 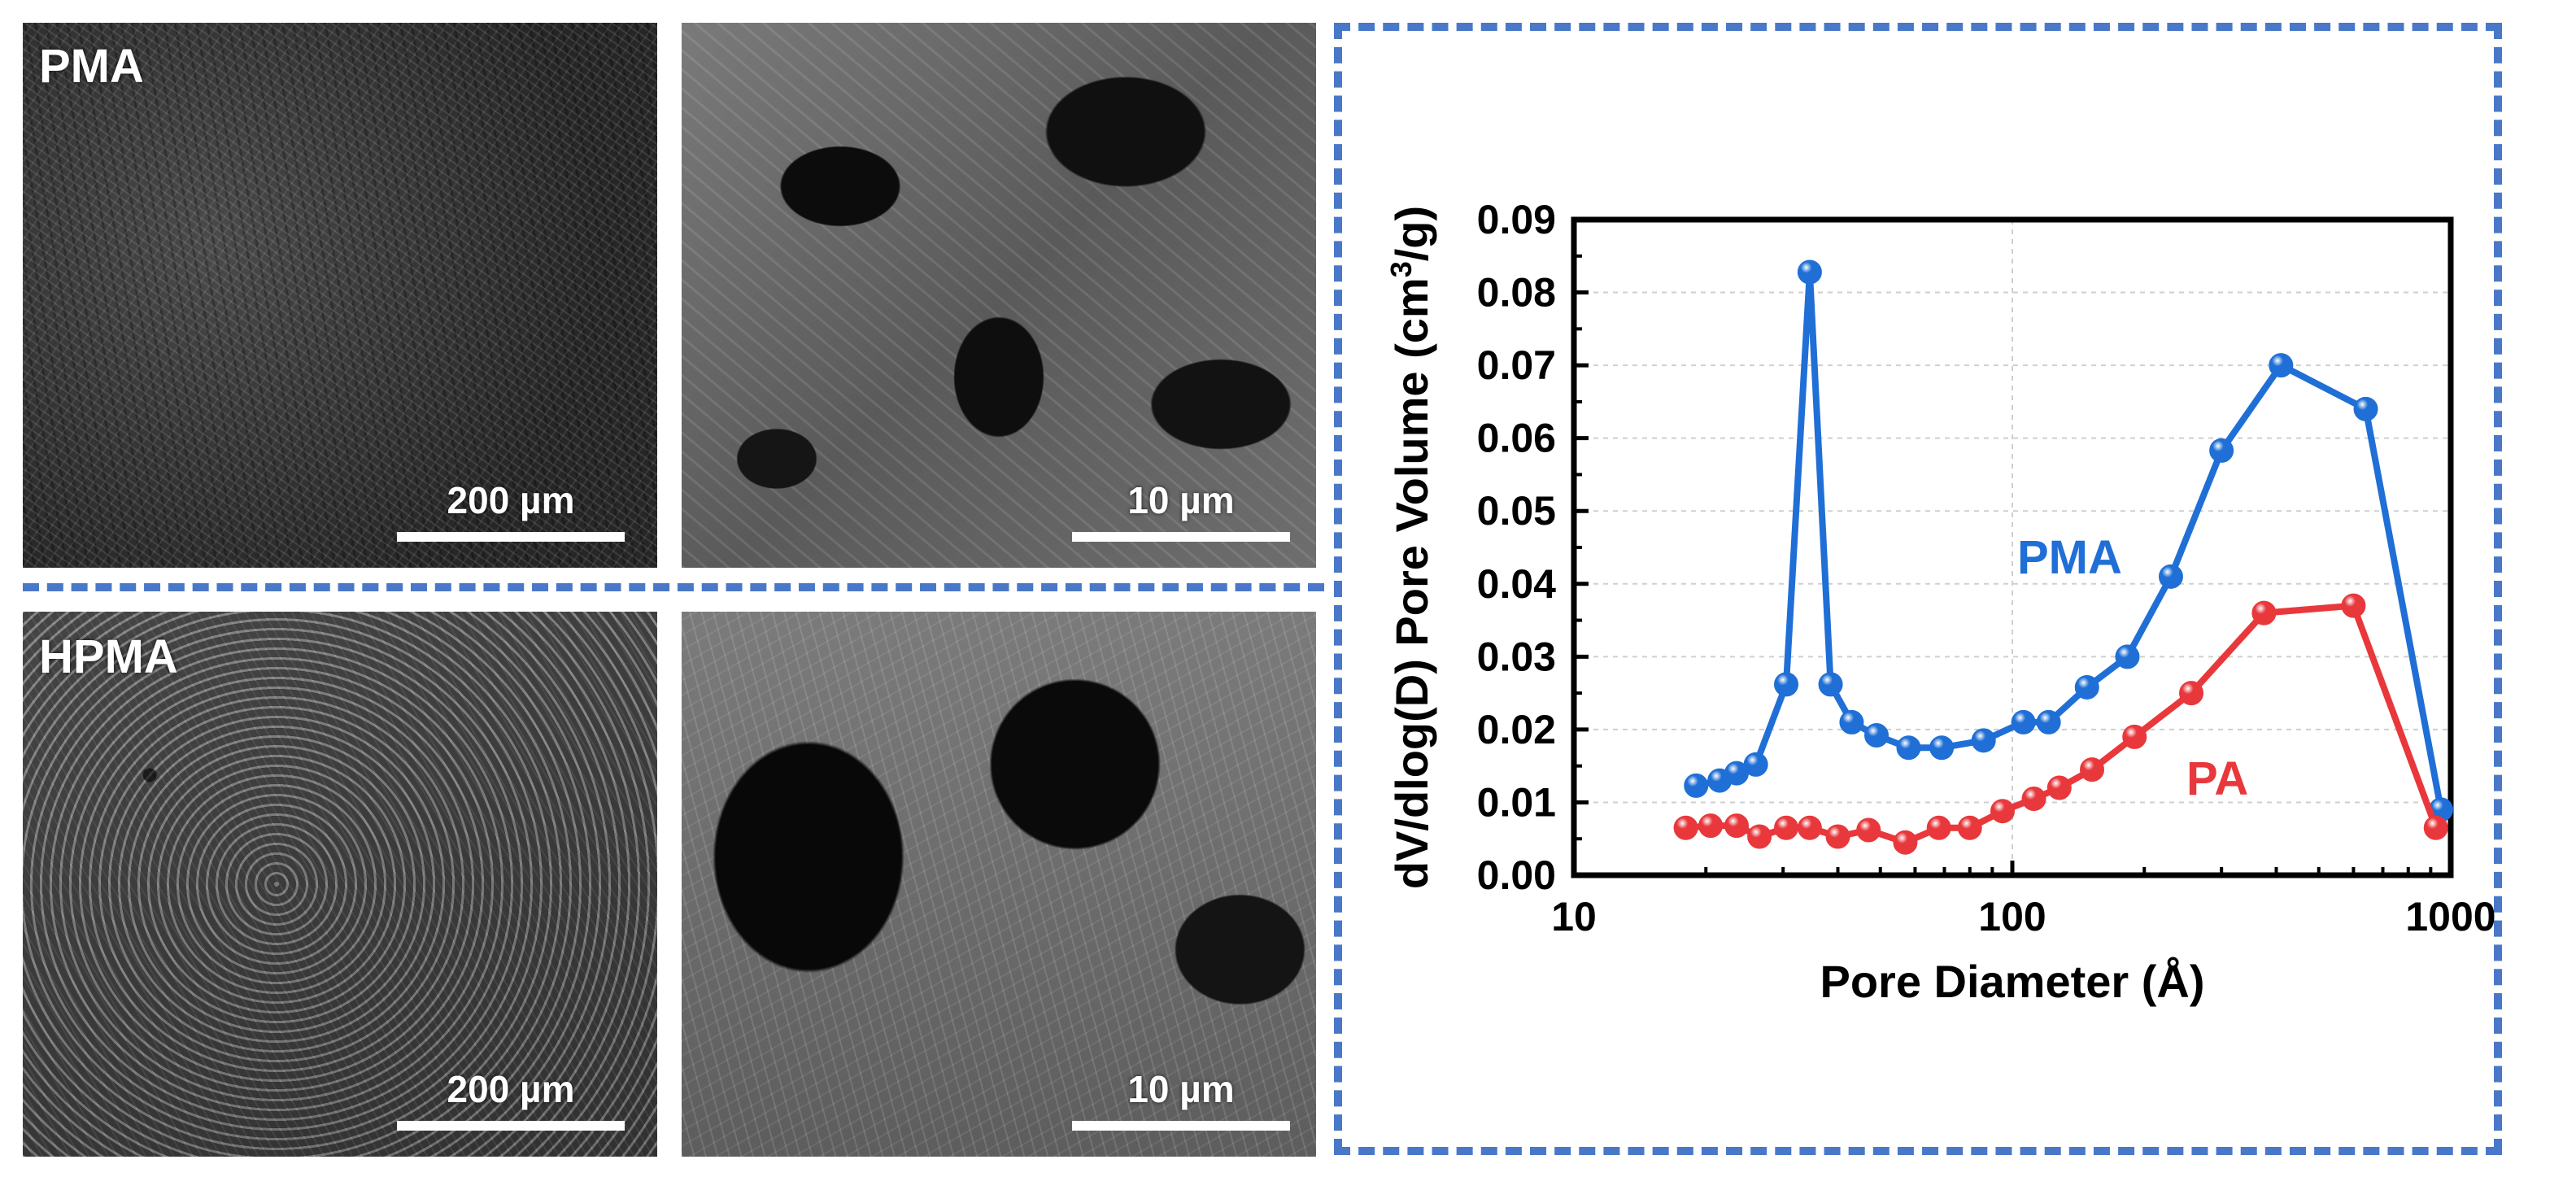 What do you see at coordinates (108, 656) in the screenshot?
I see `panel-label-hpma: HPMA` at bounding box center [108, 656].